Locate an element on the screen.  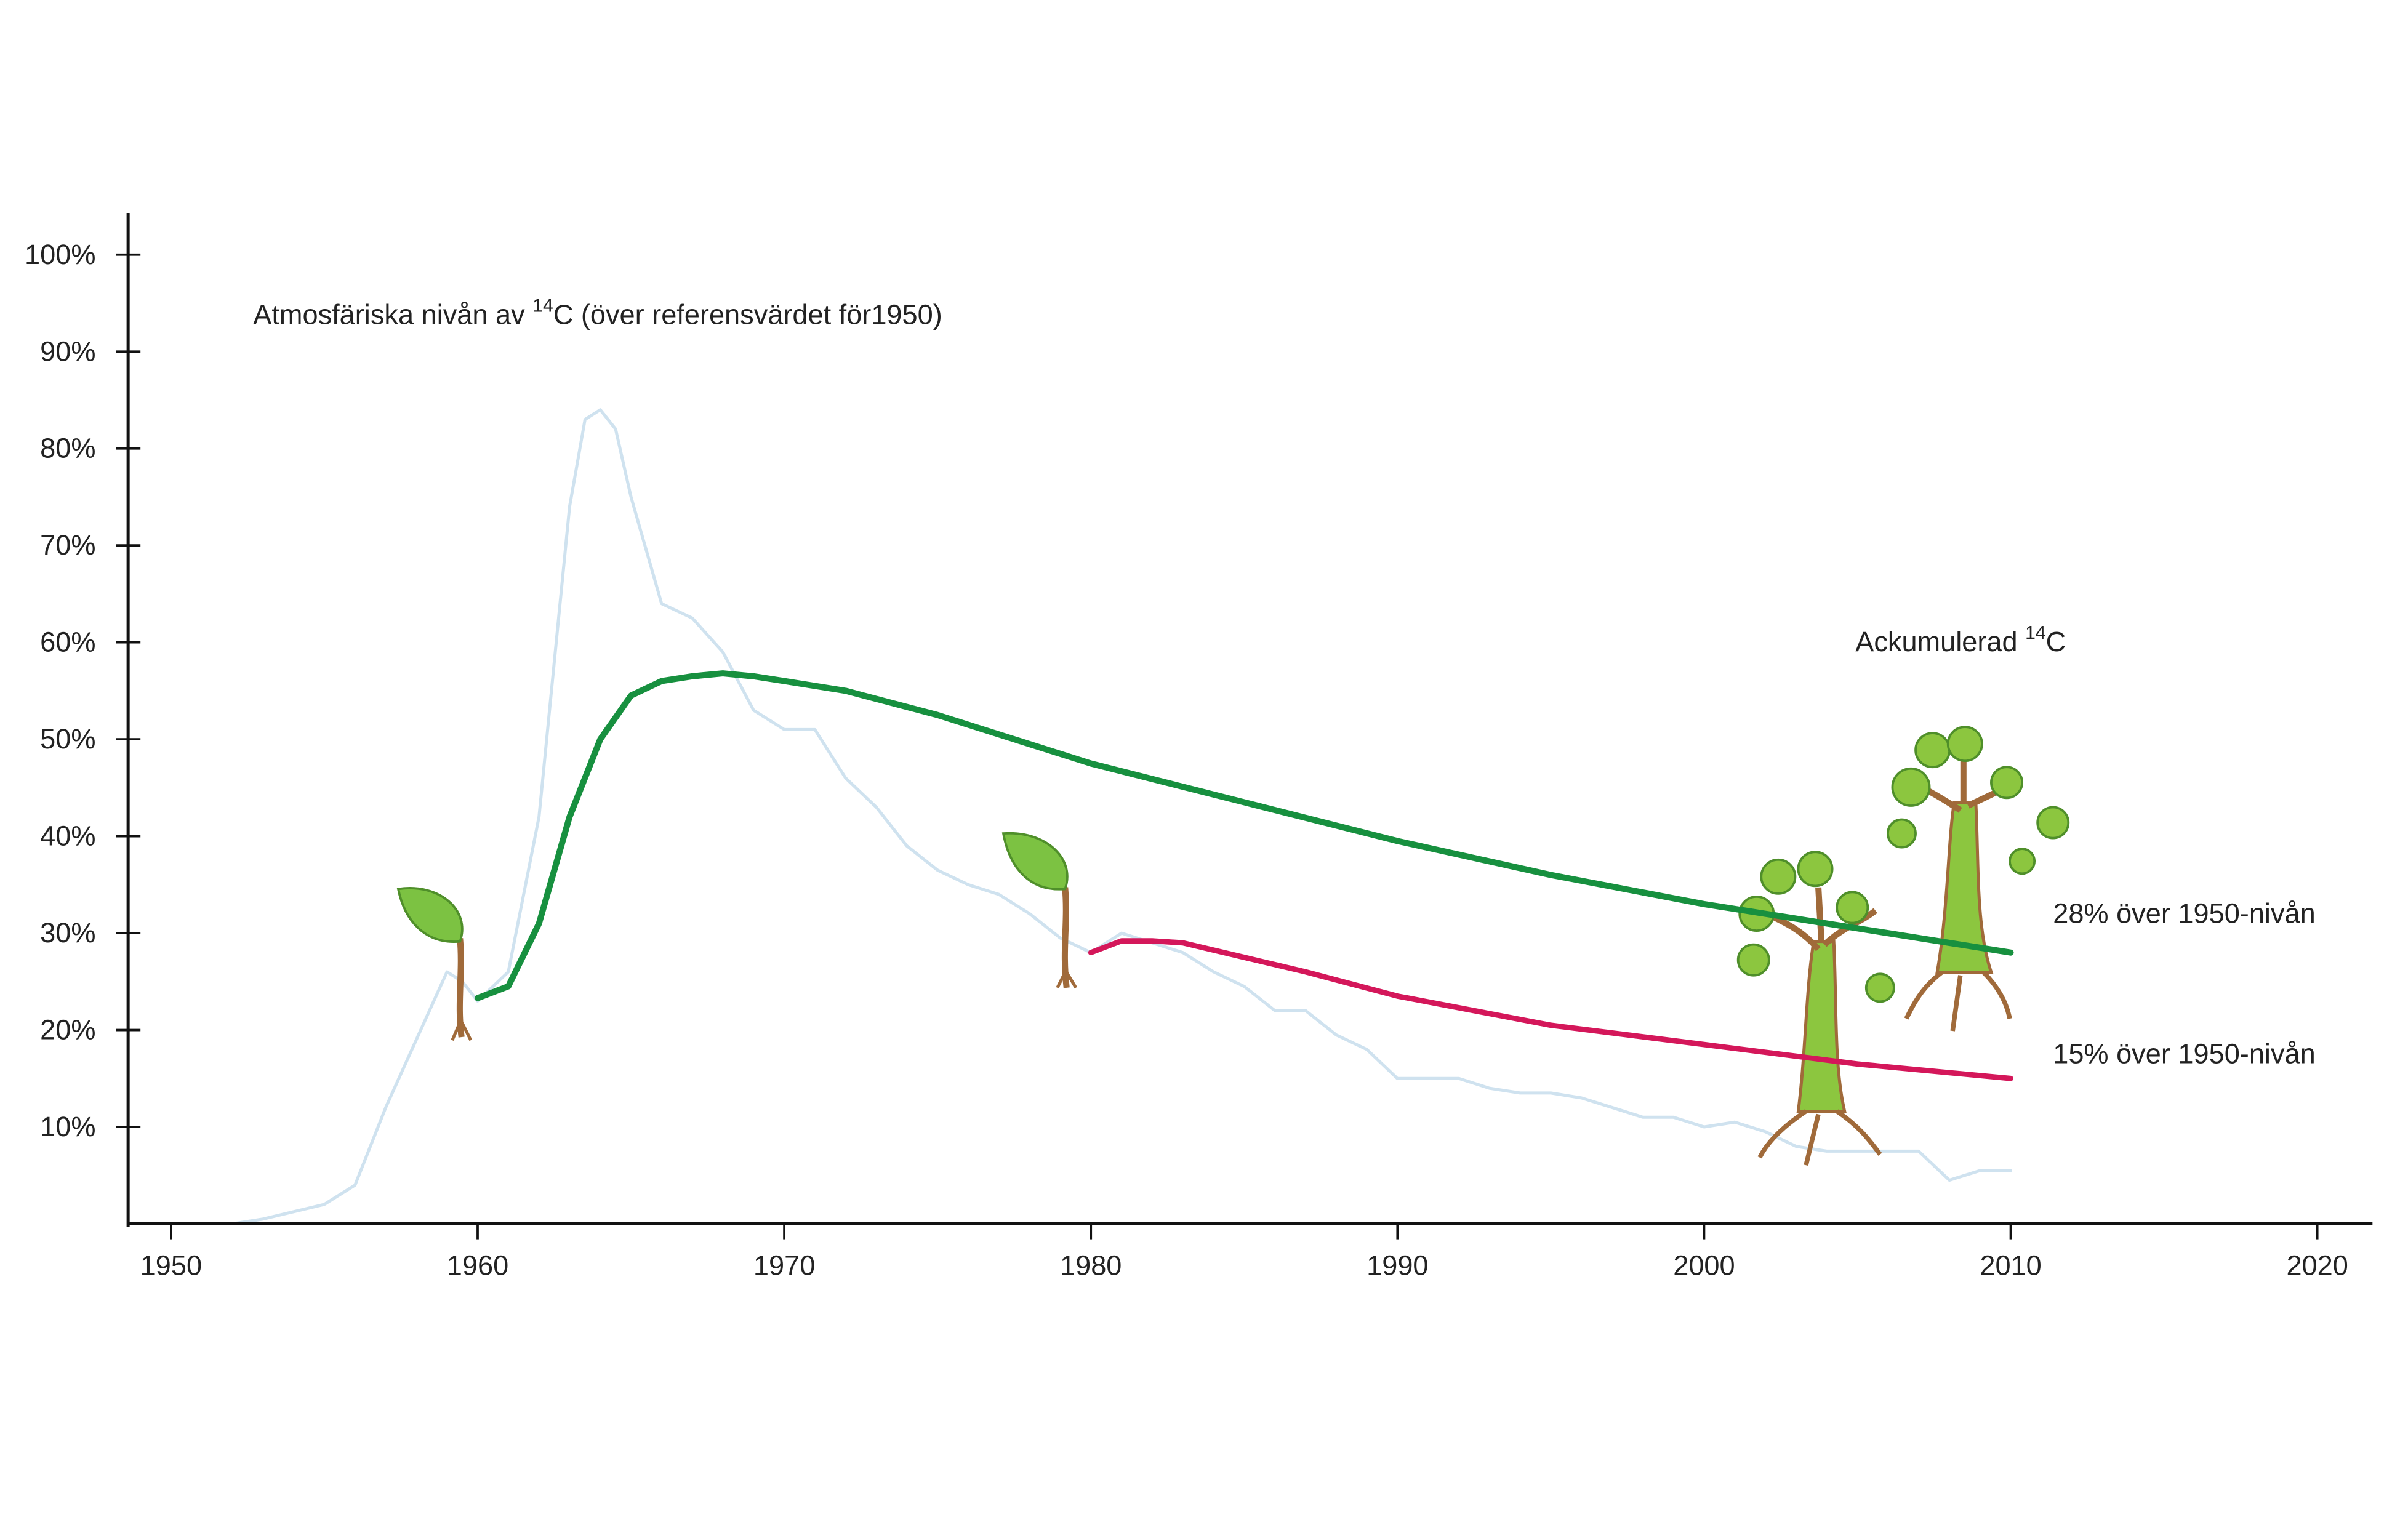
annotation-part: 28% över 1950-nivån is located at coordinates (2184, 913).